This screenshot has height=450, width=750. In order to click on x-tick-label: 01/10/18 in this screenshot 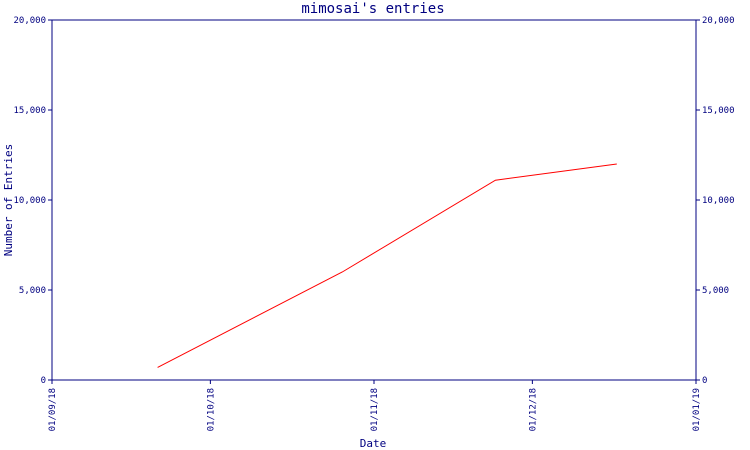, I will do `click(211, 409)`.